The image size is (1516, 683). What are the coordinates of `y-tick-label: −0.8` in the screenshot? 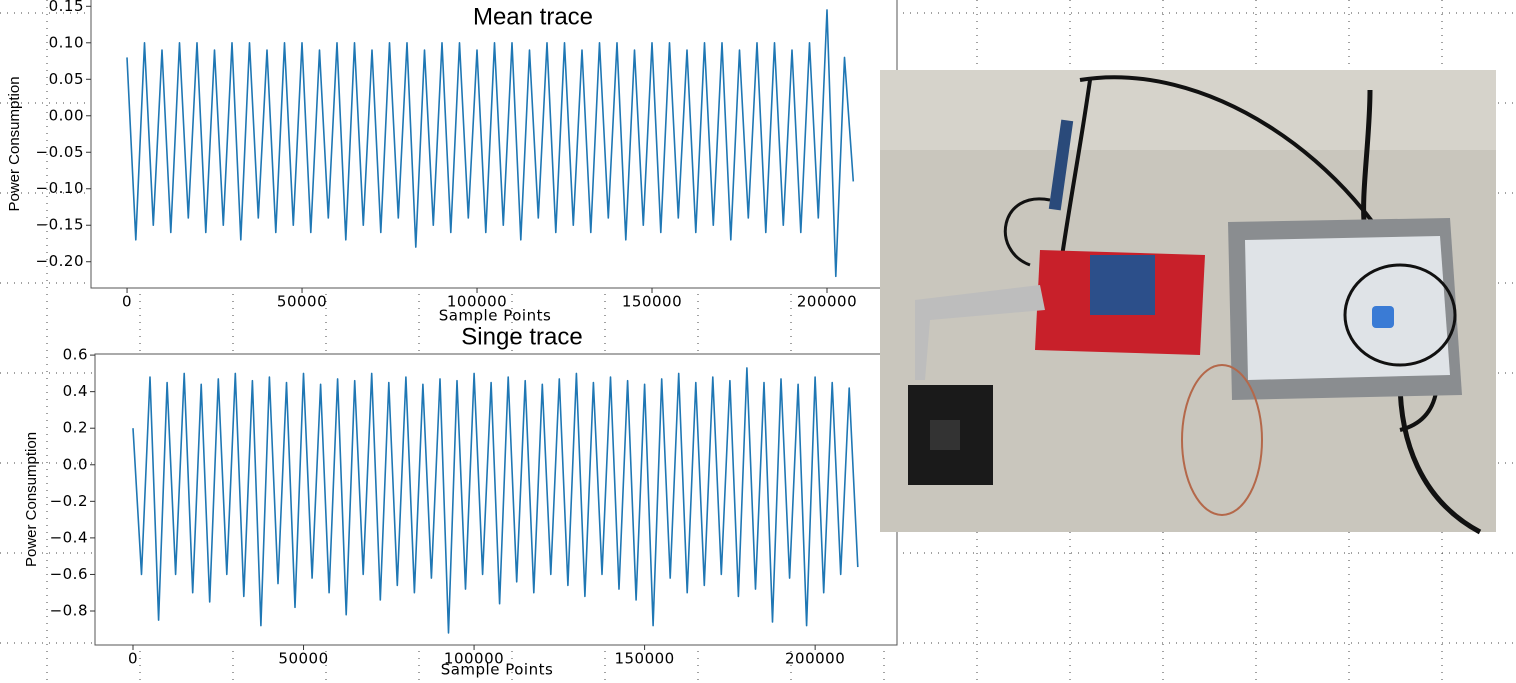 It's located at (69, 611).